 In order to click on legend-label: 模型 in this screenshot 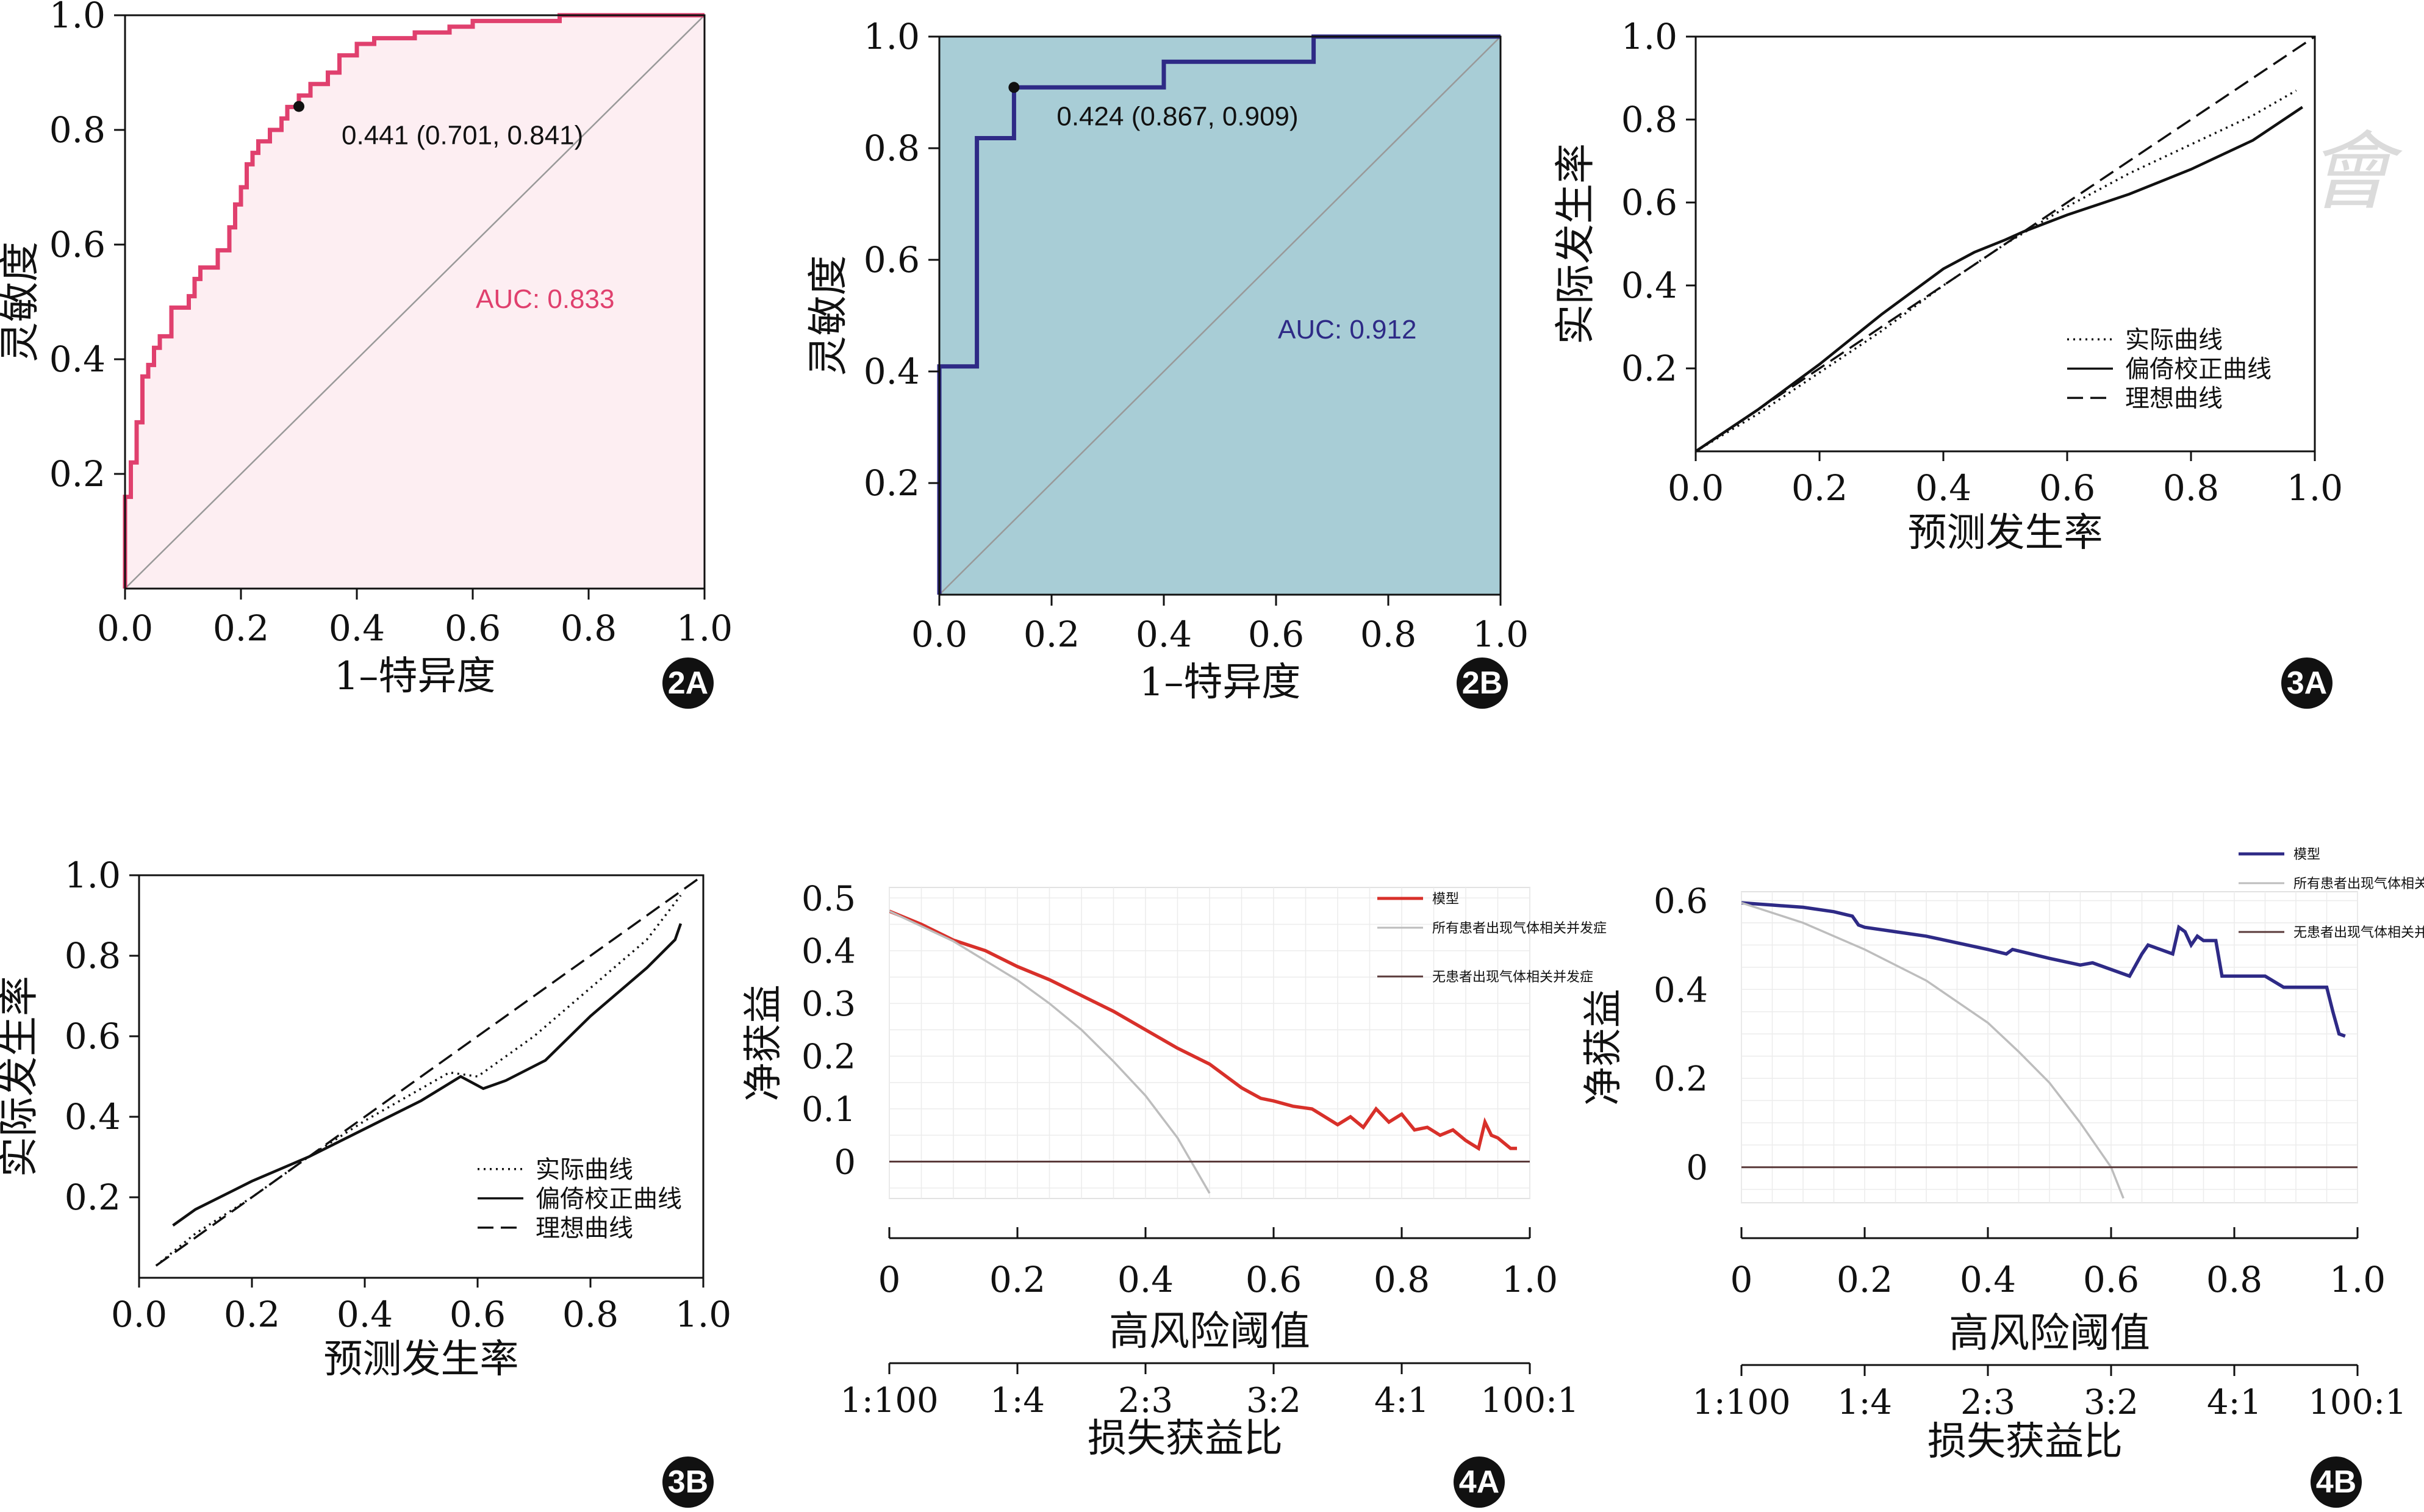, I will do `click(2306, 854)`.